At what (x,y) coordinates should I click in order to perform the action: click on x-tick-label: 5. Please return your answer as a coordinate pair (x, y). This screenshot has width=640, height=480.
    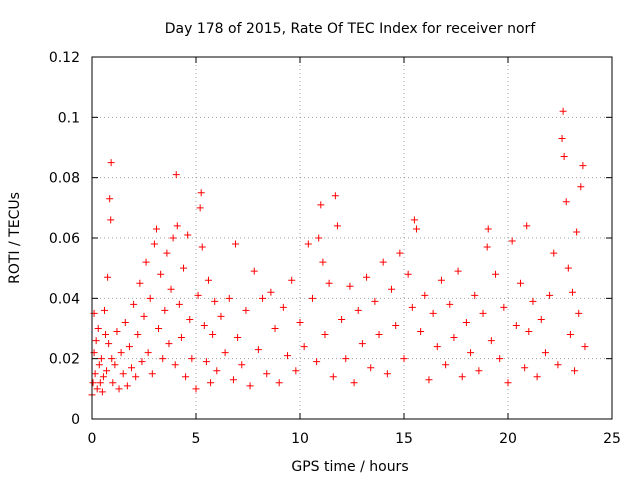
    Looking at the image, I should click on (196, 439).